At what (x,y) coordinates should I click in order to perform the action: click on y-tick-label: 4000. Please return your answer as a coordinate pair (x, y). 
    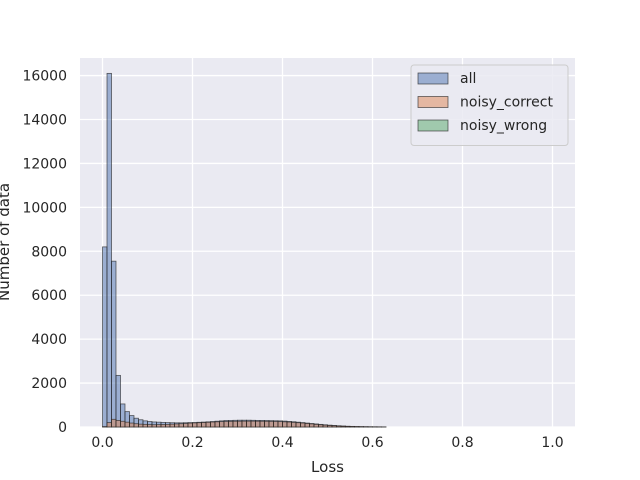
    Looking at the image, I should click on (49, 340).